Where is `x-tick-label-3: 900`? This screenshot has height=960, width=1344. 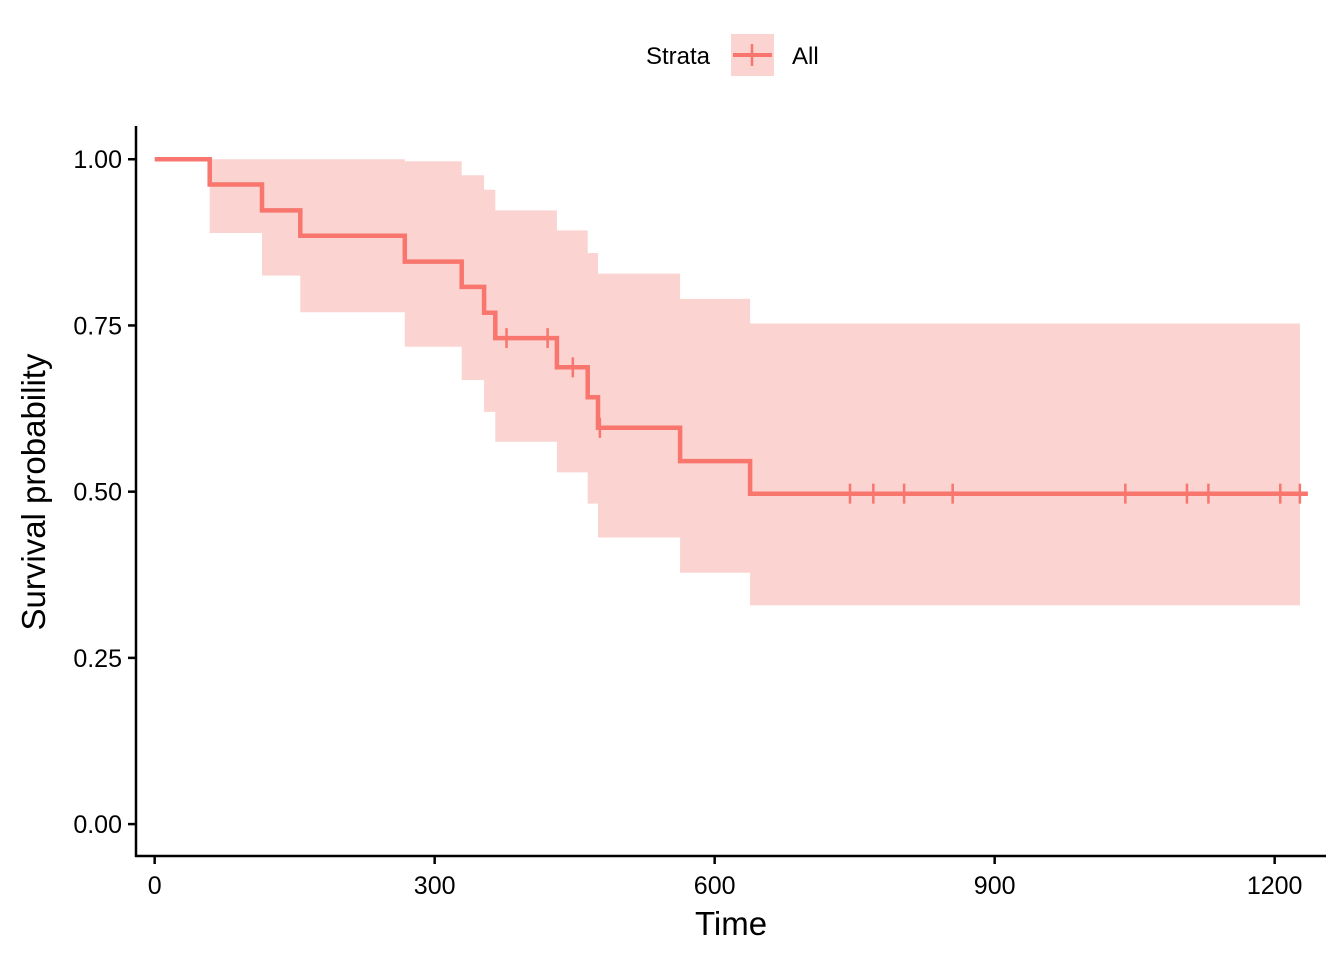 x-tick-label-3: 900 is located at coordinates (995, 886).